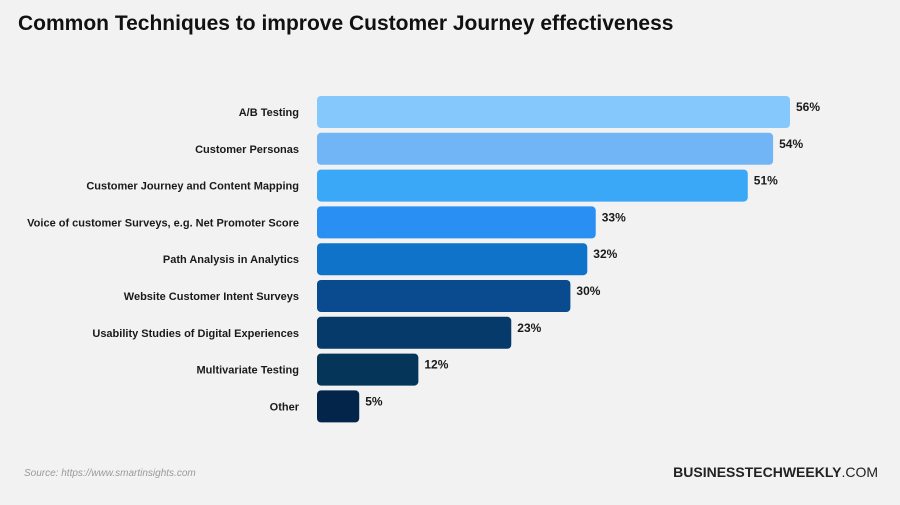 The height and width of the screenshot is (505, 900). Describe the element at coordinates (791, 144) in the screenshot. I see `value-label: 54%` at that location.